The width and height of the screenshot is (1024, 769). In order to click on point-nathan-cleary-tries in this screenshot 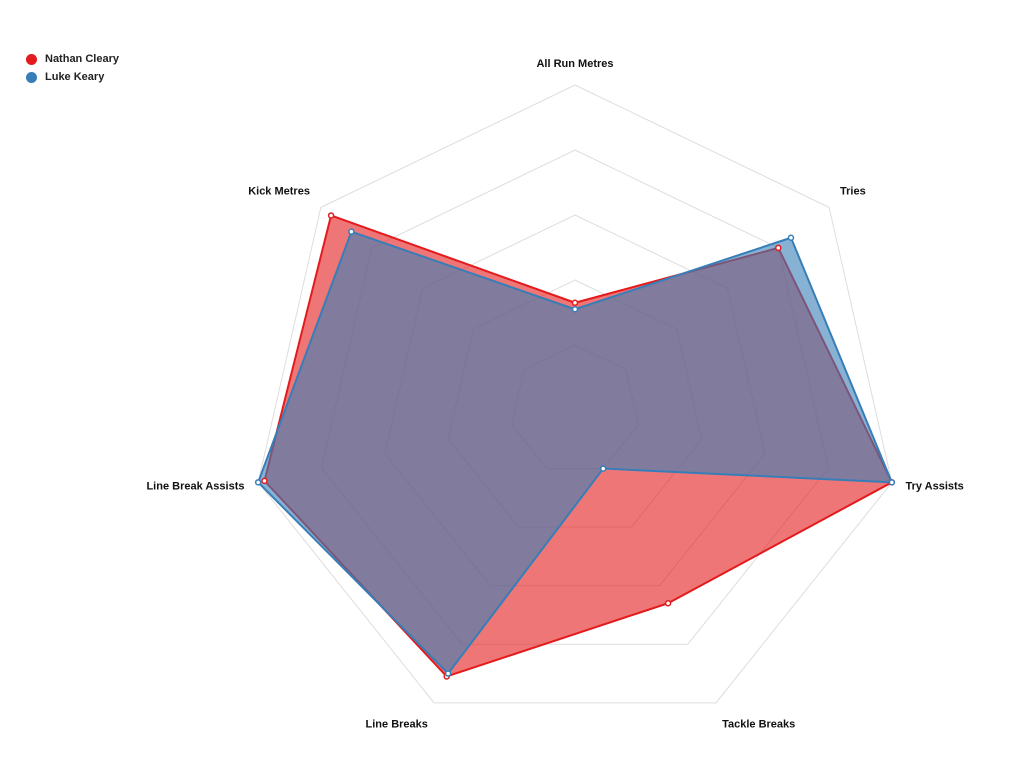, I will do `click(778, 248)`.